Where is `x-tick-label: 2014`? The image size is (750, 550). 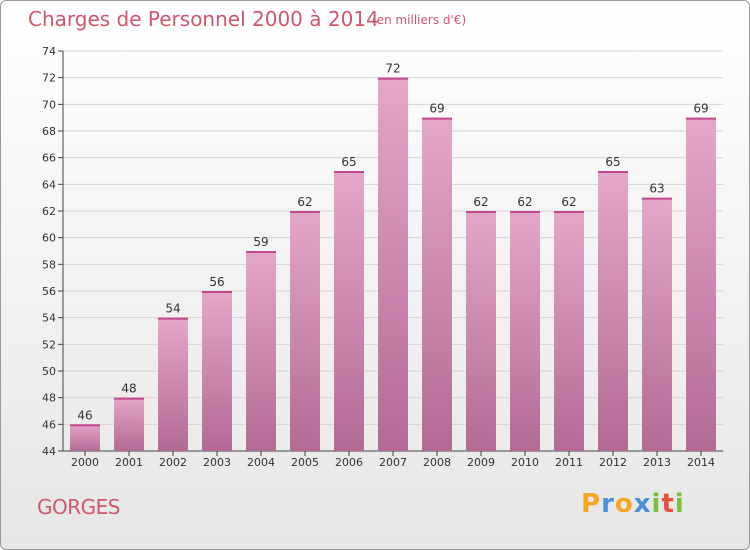
x-tick-label: 2014 is located at coordinates (701, 462).